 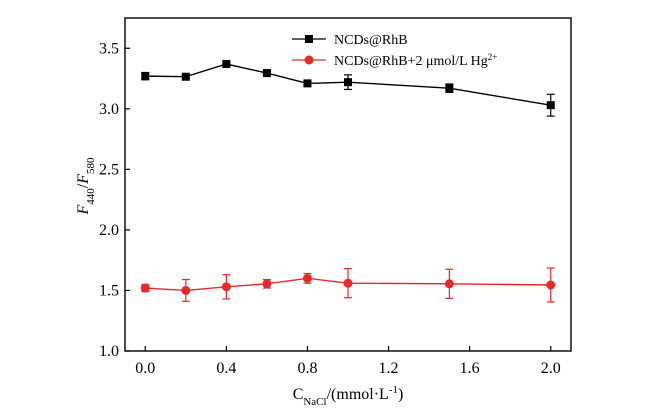 What do you see at coordinates (393, 390) in the screenshot?
I see `x-label-sup: -1` at bounding box center [393, 390].